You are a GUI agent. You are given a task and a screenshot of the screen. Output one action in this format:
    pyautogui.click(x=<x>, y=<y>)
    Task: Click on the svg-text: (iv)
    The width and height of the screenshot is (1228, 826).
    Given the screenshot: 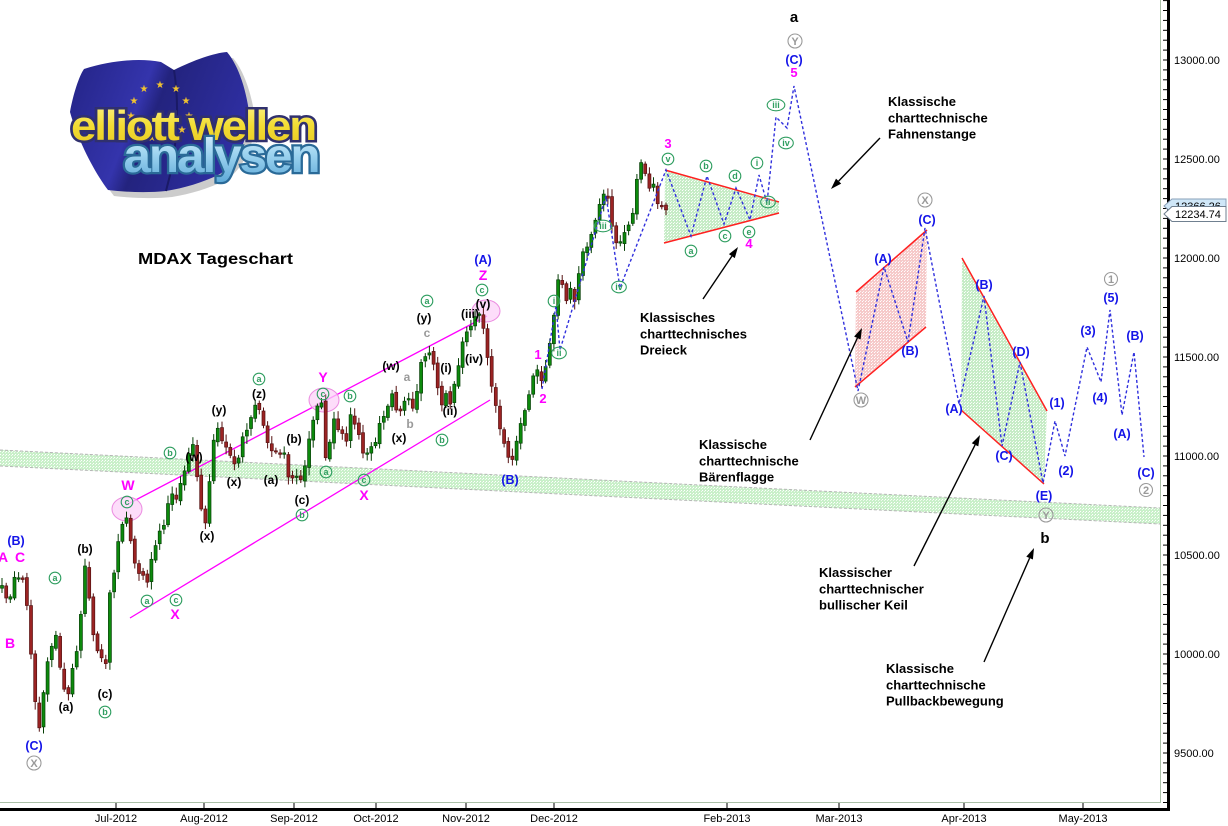 What is the action you would take?
    pyautogui.click(x=474, y=359)
    